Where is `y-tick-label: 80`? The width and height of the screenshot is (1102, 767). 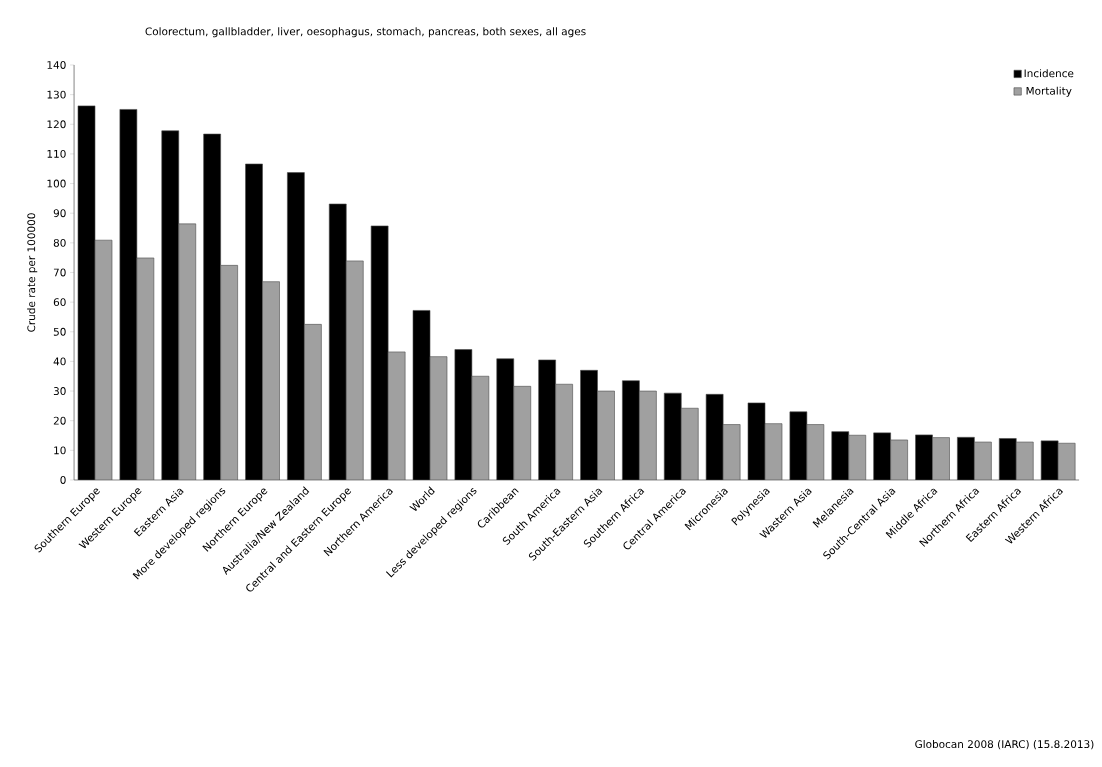 y-tick-label: 80 is located at coordinates (59, 242).